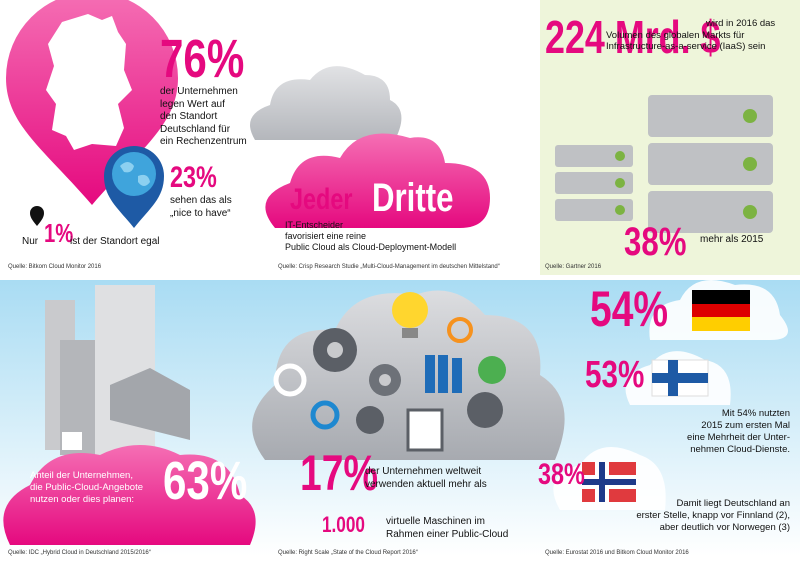  Describe the element at coordinates (59, 233) in the screenshot. I see `stat: 1%` at that location.